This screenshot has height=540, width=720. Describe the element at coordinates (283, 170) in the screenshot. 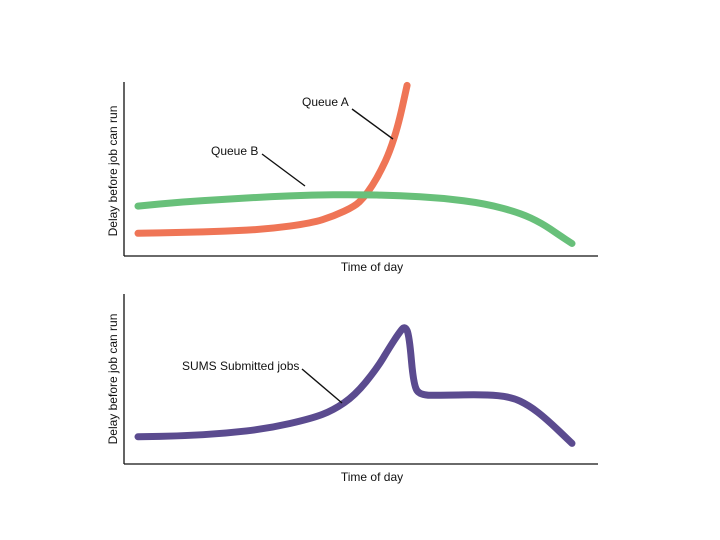

I see `queue-b-annotation-line` at that location.